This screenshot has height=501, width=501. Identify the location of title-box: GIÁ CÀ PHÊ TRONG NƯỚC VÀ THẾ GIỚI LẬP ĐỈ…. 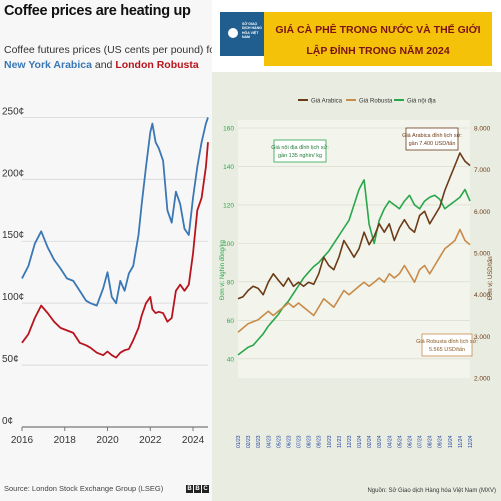
(378, 39).